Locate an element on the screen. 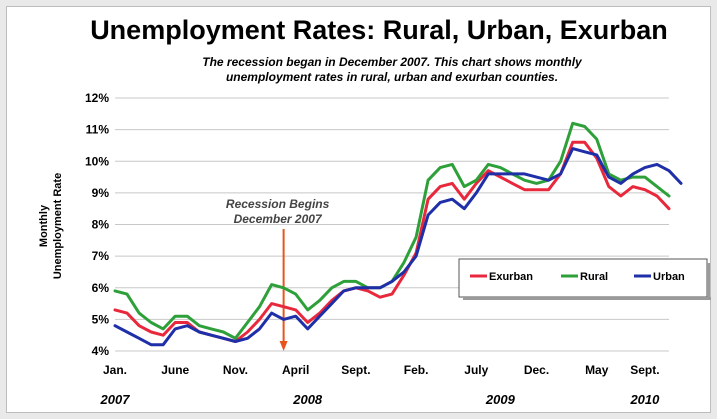 The image size is (717, 419). year-labels: 2007 2008 2009 2010 is located at coordinates (380, 399).